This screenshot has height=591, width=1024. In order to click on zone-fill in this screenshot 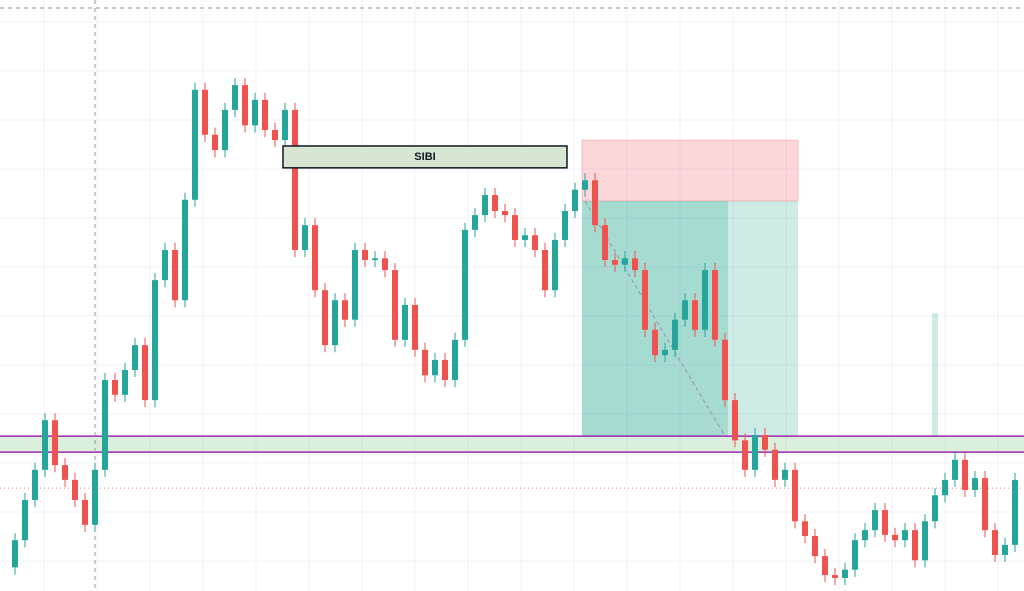, I will do `click(512, 444)`.